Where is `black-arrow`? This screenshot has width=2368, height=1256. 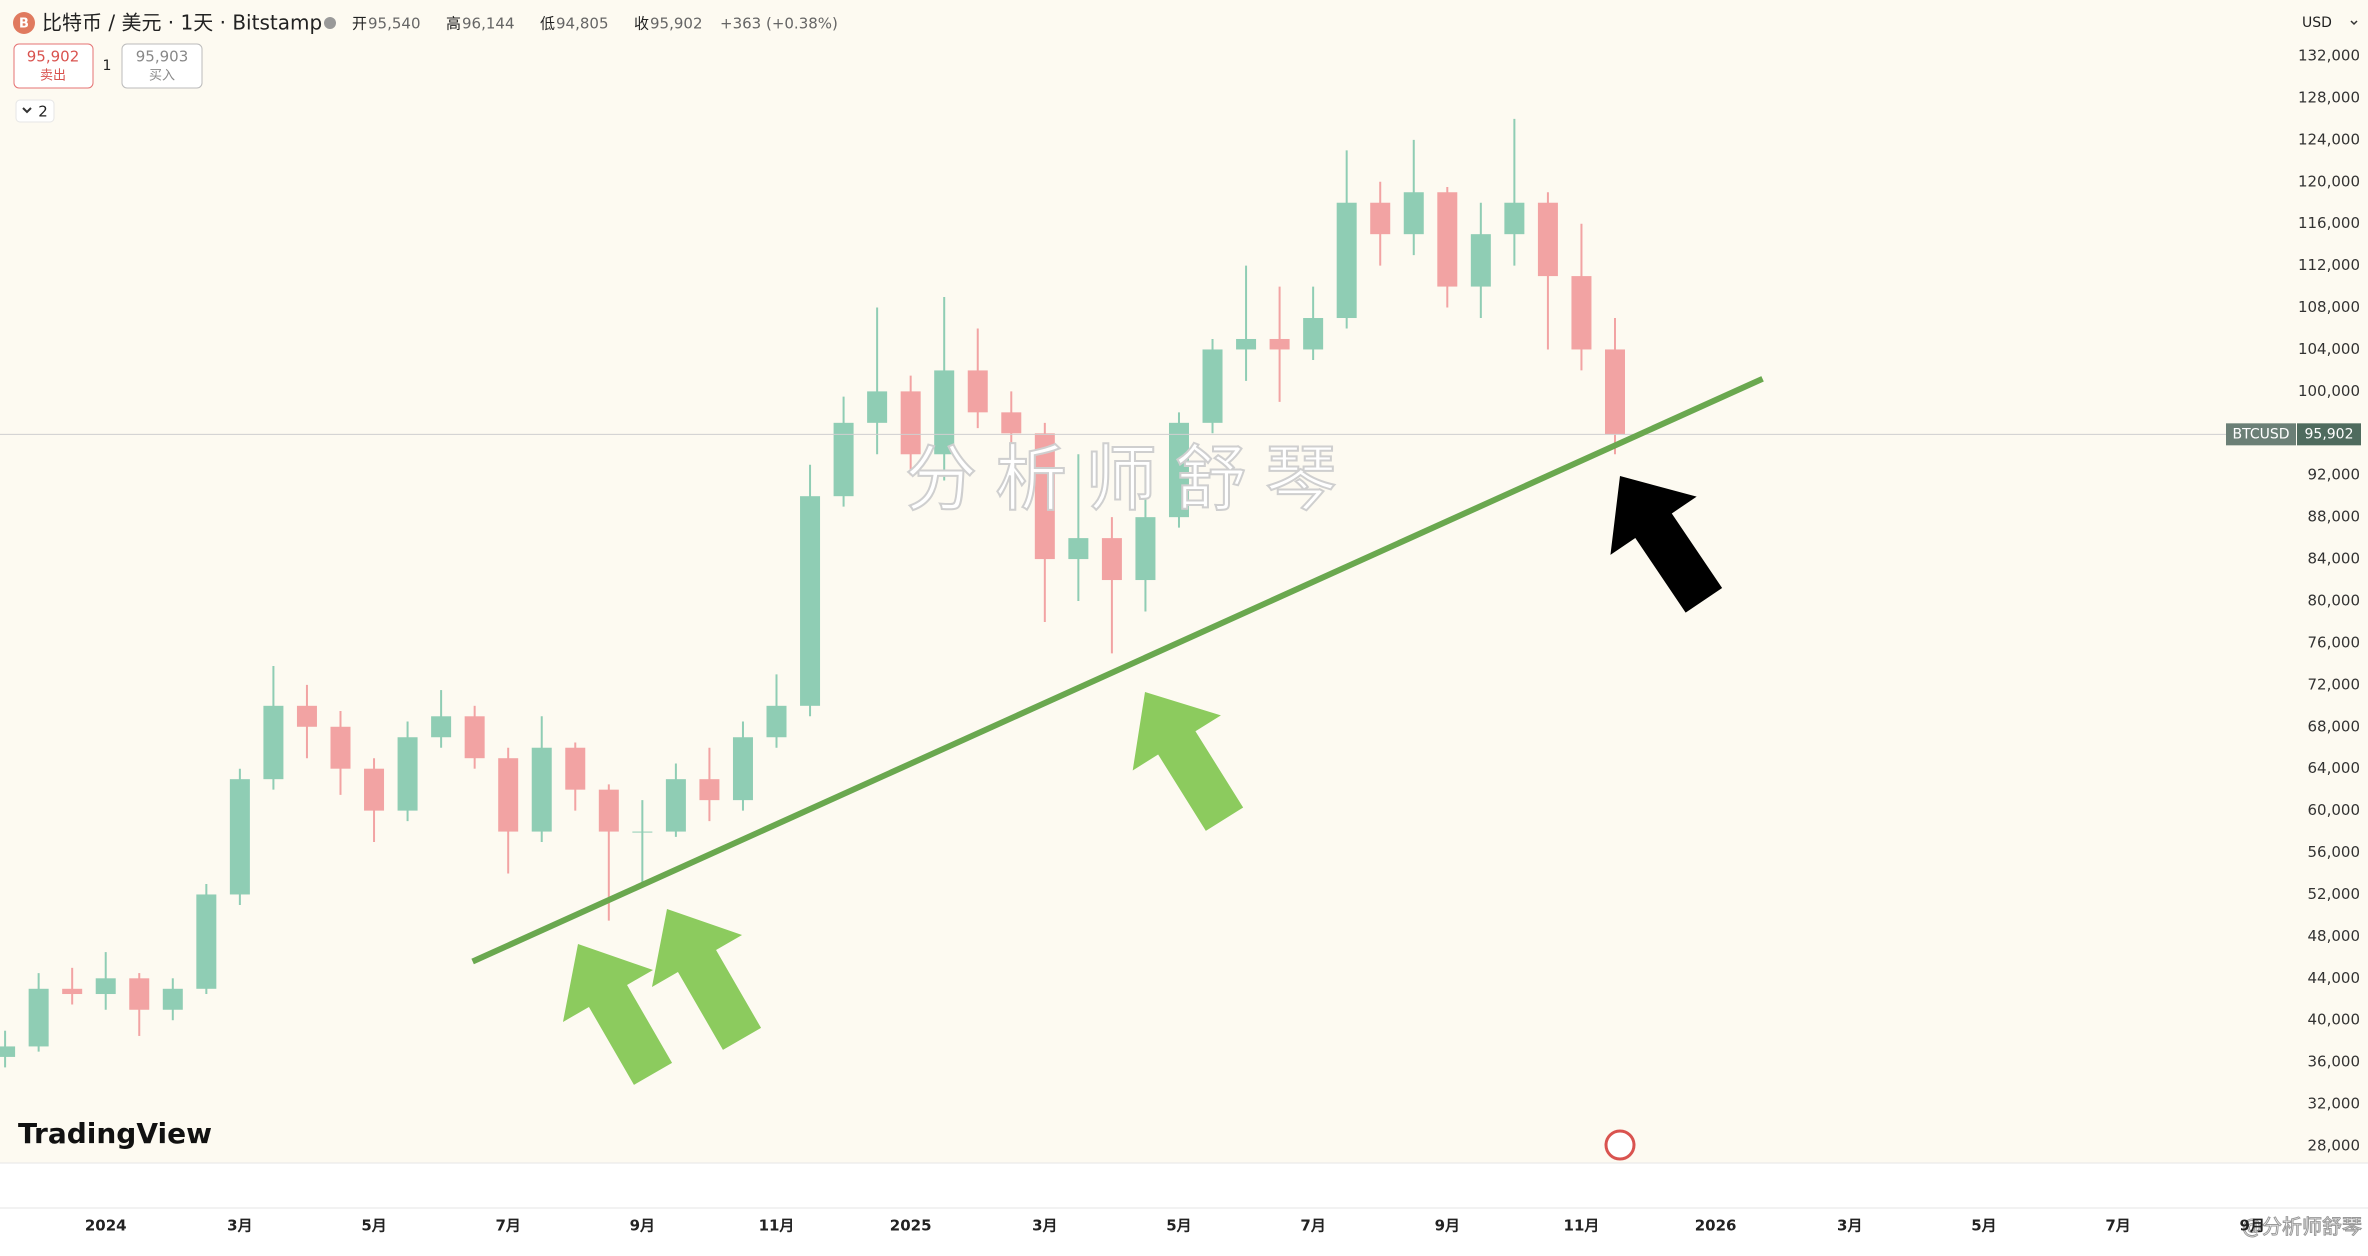 black-arrow is located at coordinates (1666, 544).